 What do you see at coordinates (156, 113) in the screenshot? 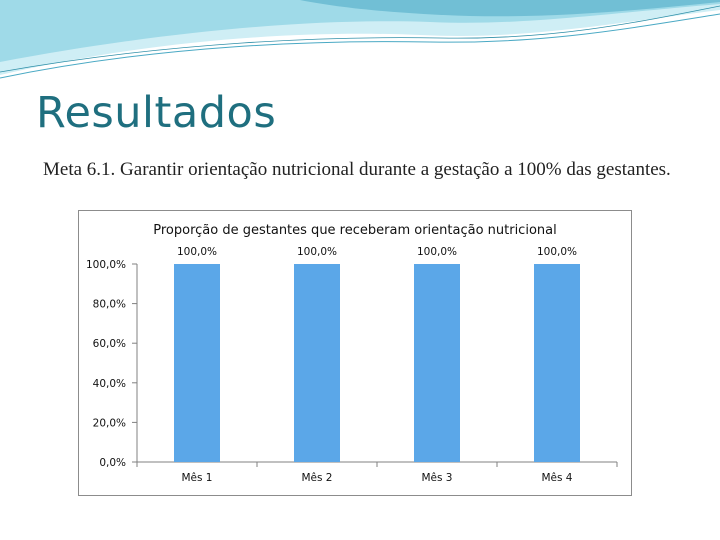
I see `slide-title: Resultados` at bounding box center [156, 113].